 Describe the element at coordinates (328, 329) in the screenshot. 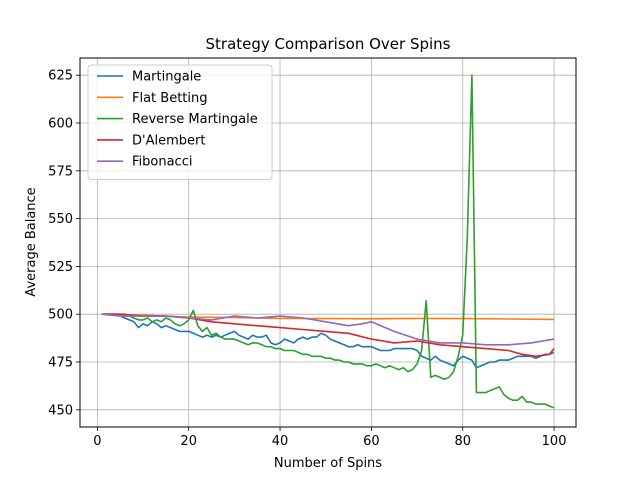

I see `series-line-fibonacci` at that location.